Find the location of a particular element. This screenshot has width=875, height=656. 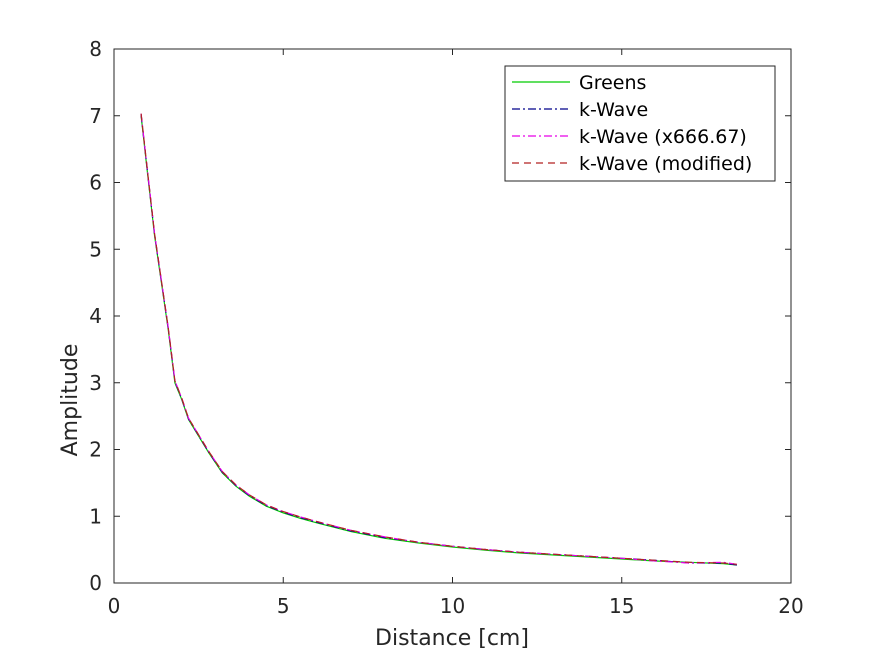

y-tick-label-7: 7 is located at coordinates (95, 116).